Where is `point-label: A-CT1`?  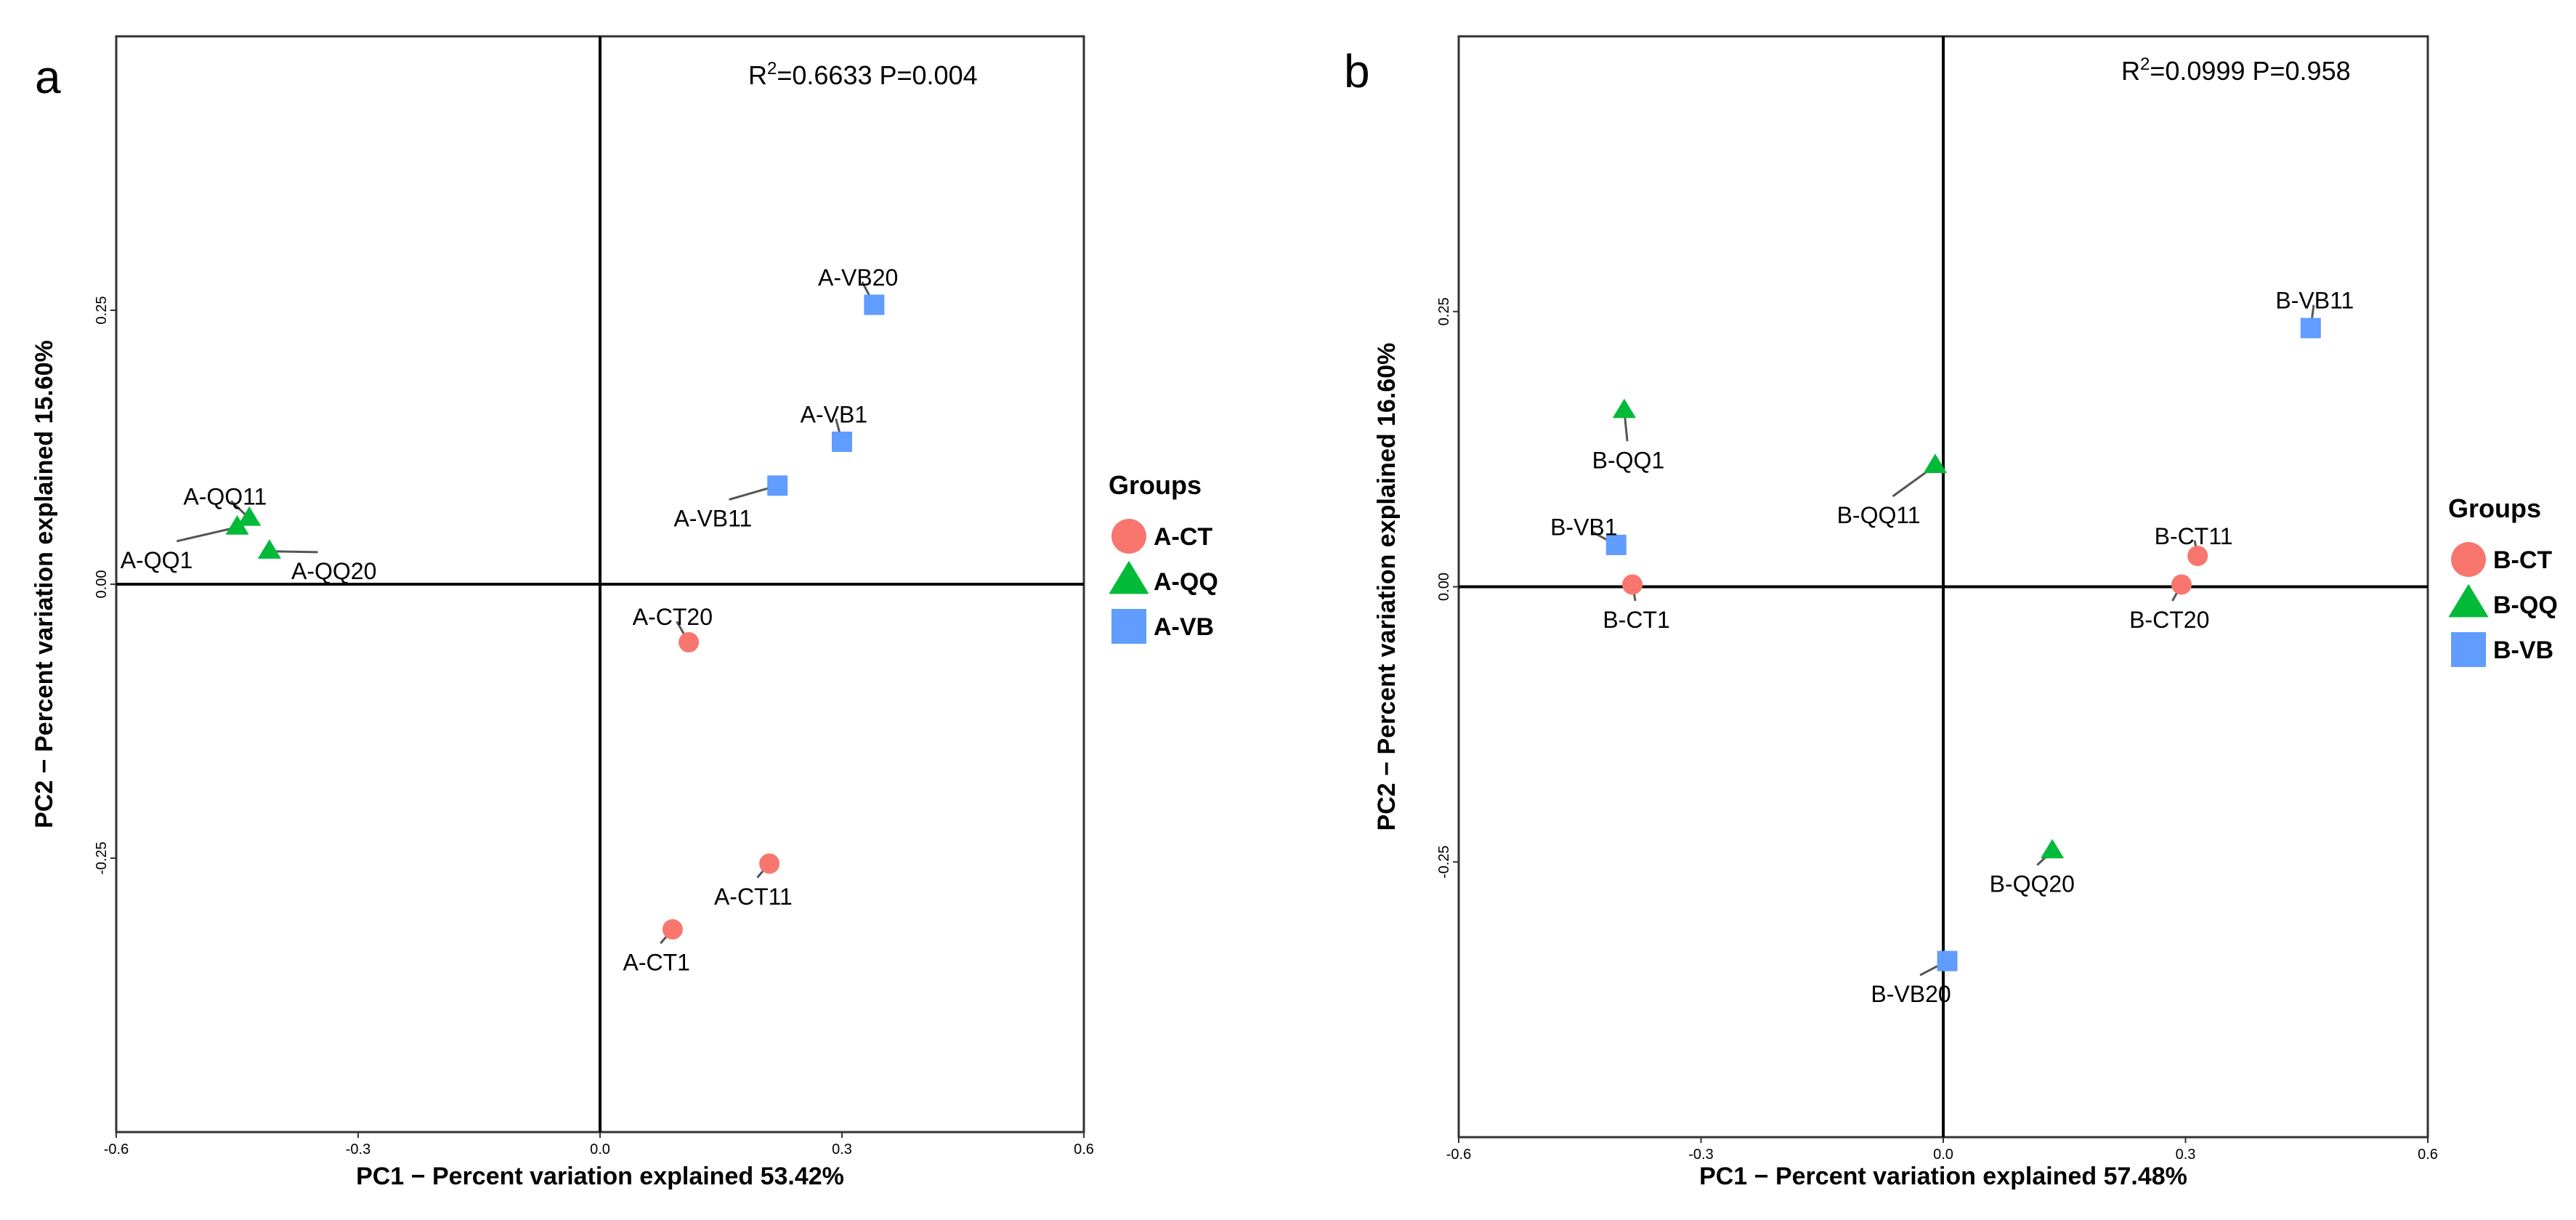
point-label: A-CT1 is located at coordinates (656, 962).